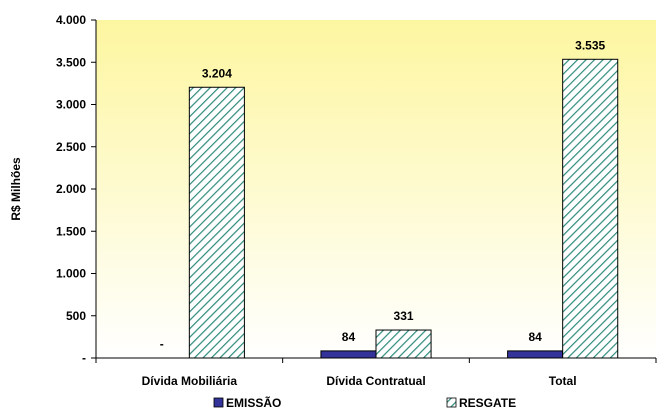 Image resolution: width=664 pixels, height=411 pixels. What do you see at coordinates (71, 20) in the screenshot?
I see `y-tick-label: 4.000` at bounding box center [71, 20].